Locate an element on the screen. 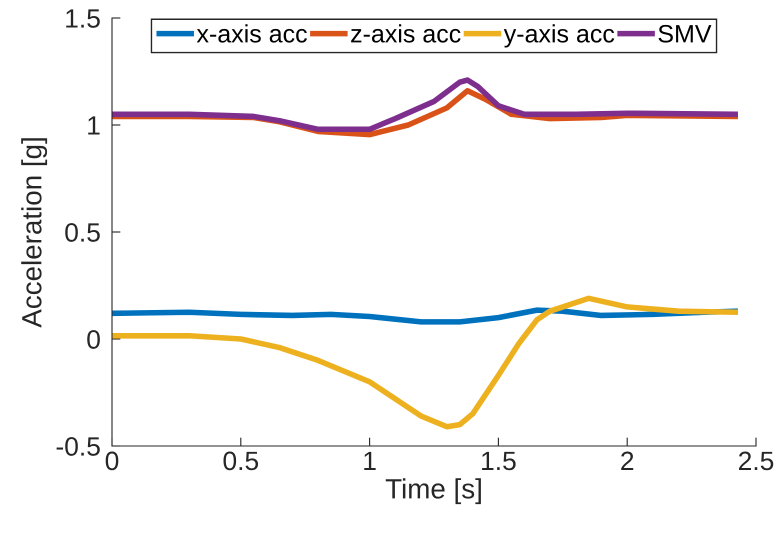 The image size is (776, 546). y-tick-label: 1 is located at coordinates (94, 125).